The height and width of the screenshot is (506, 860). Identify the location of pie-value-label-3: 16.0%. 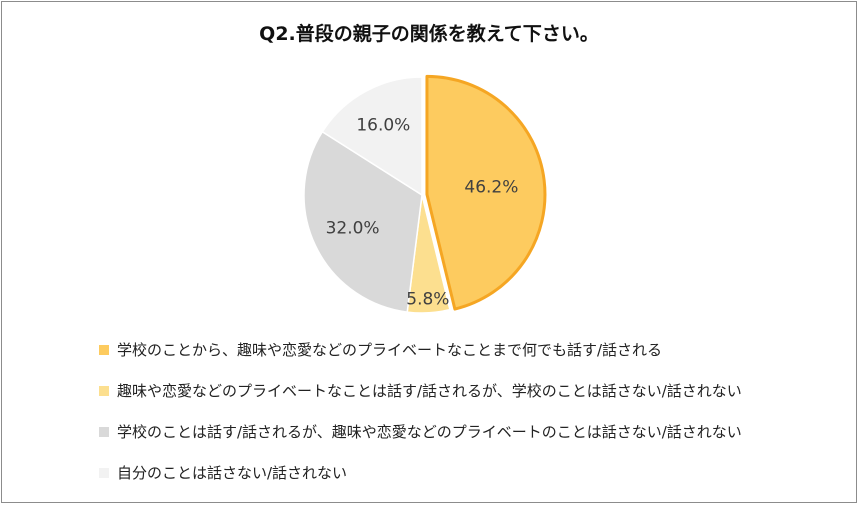
(383, 126).